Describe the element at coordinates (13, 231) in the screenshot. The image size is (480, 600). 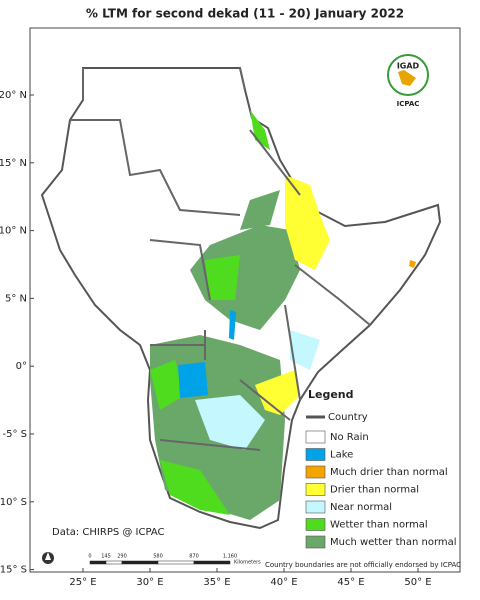
I see `lat-label: 10° N` at that location.